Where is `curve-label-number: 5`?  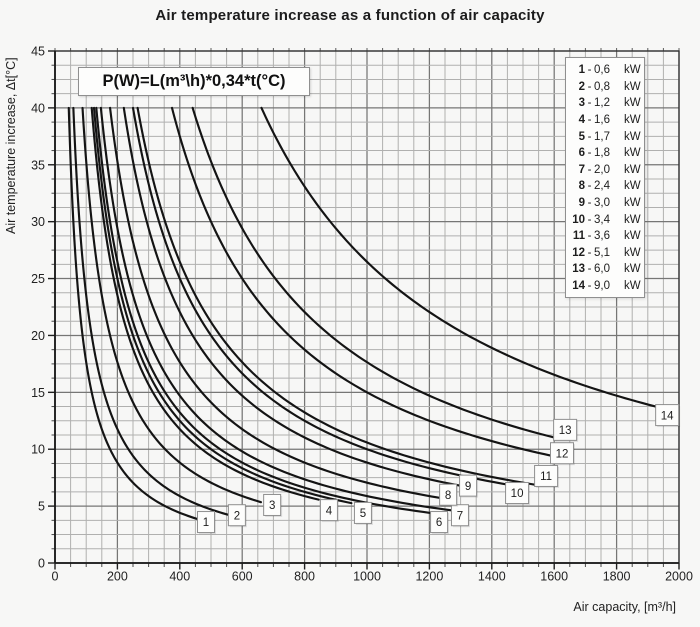 curve-label-number: 5 is located at coordinates (363, 514).